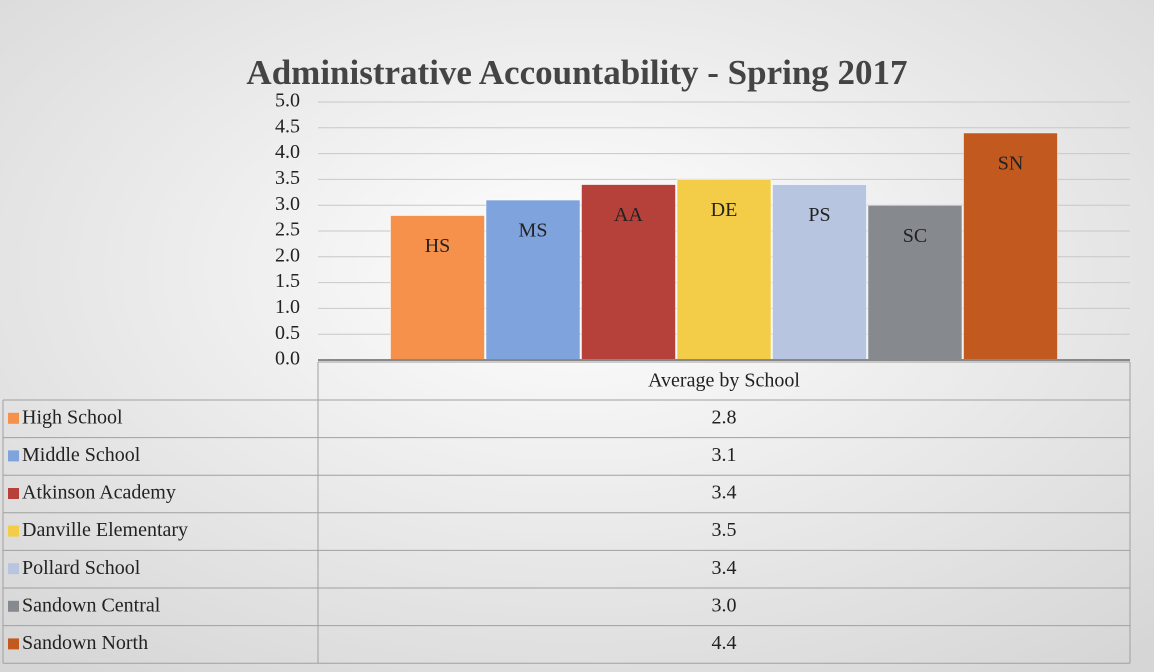 This screenshot has width=1154, height=672. I want to click on y-tick-label: 2.5, so click(287, 230).